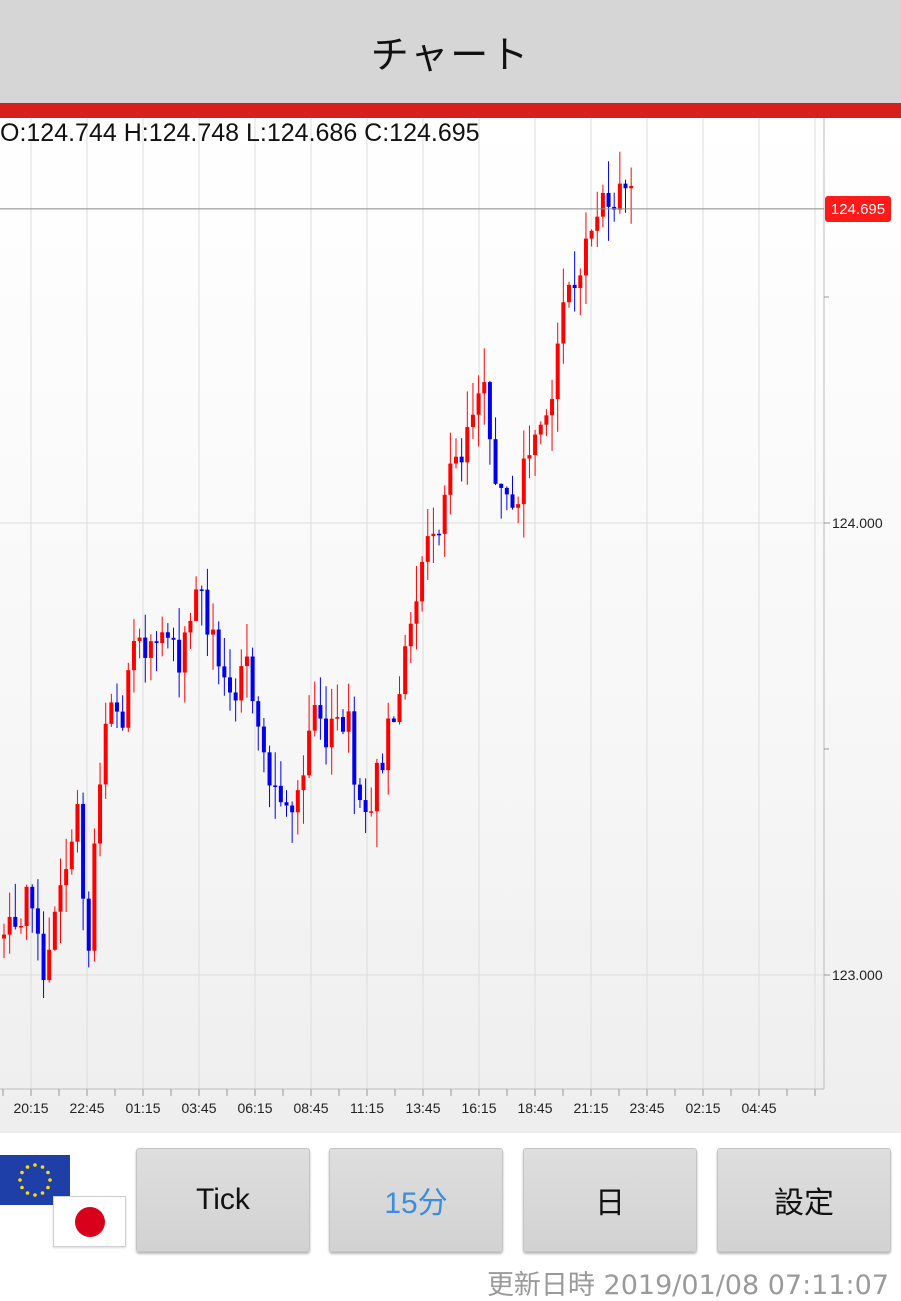 The width and height of the screenshot is (901, 1301). Describe the element at coordinates (610, 1200) in the screenshot. I see `timeframe-day-button: 日` at that location.